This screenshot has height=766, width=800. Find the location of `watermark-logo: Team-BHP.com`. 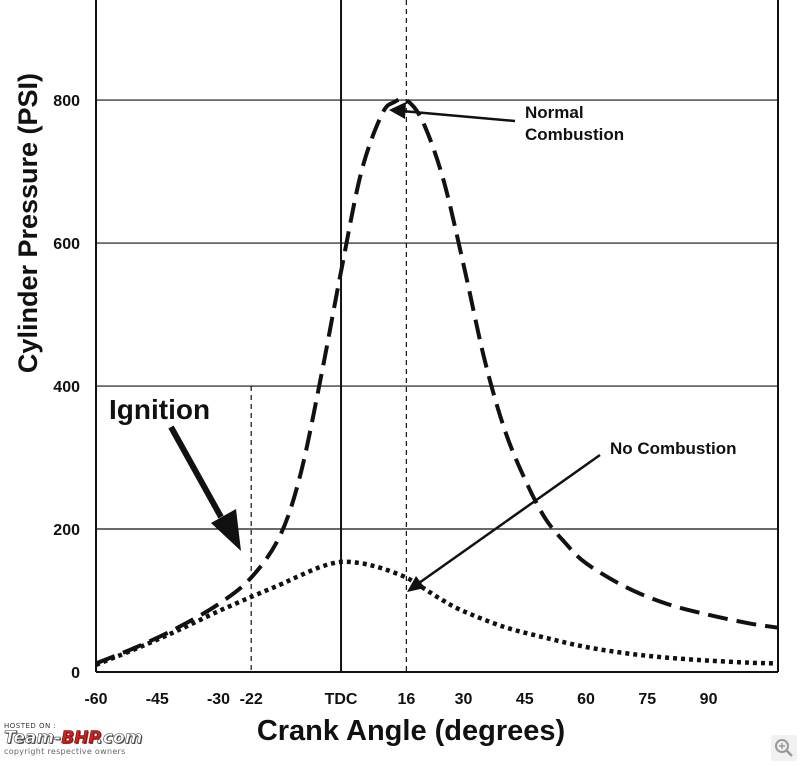

watermark-logo: Team-BHP.com is located at coordinates (99, 738).